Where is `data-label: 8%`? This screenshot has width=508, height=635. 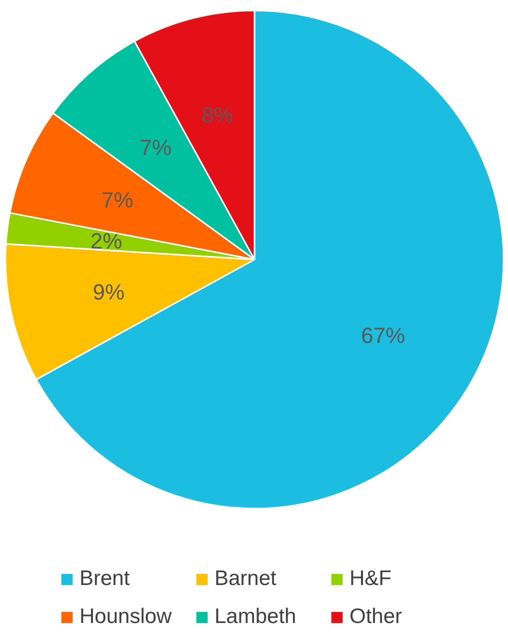 data-label: 8% is located at coordinates (217, 115).